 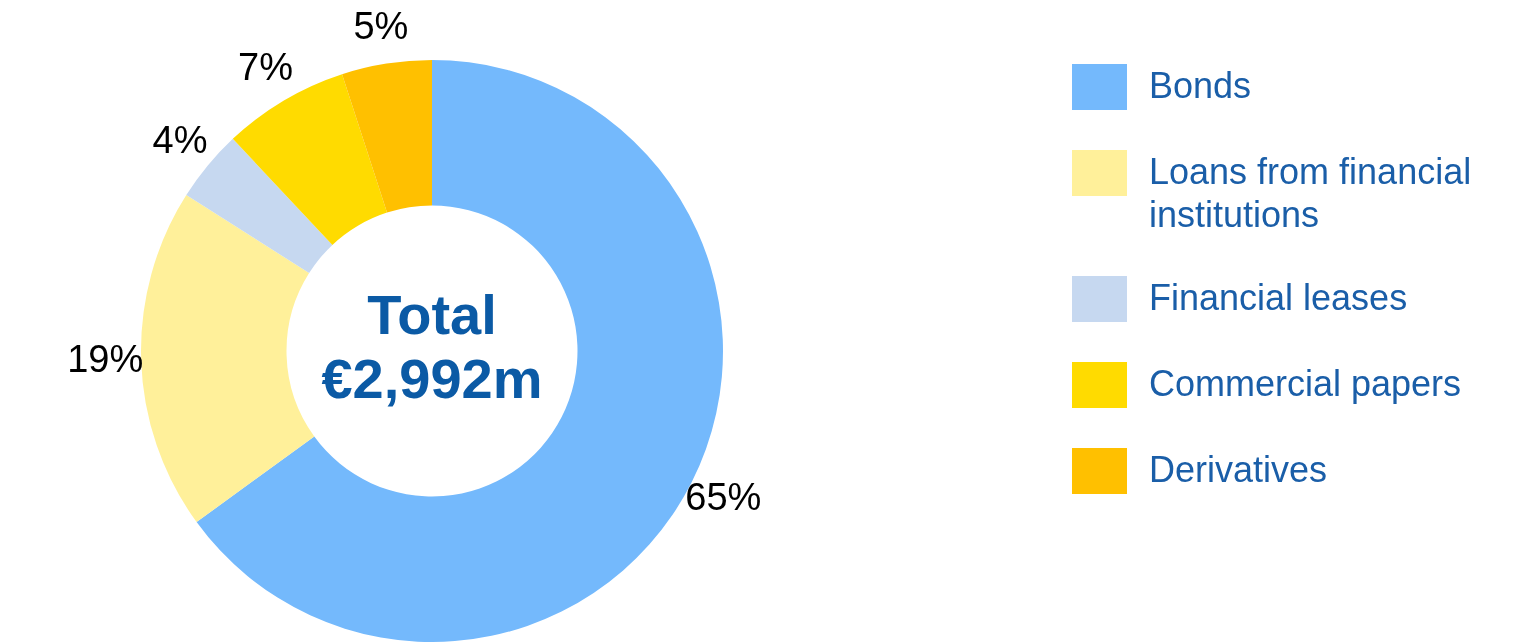 What do you see at coordinates (1201, 85) in the screenshot?
I see `legend-label: Bonds` at bounding box center [1201, 85].